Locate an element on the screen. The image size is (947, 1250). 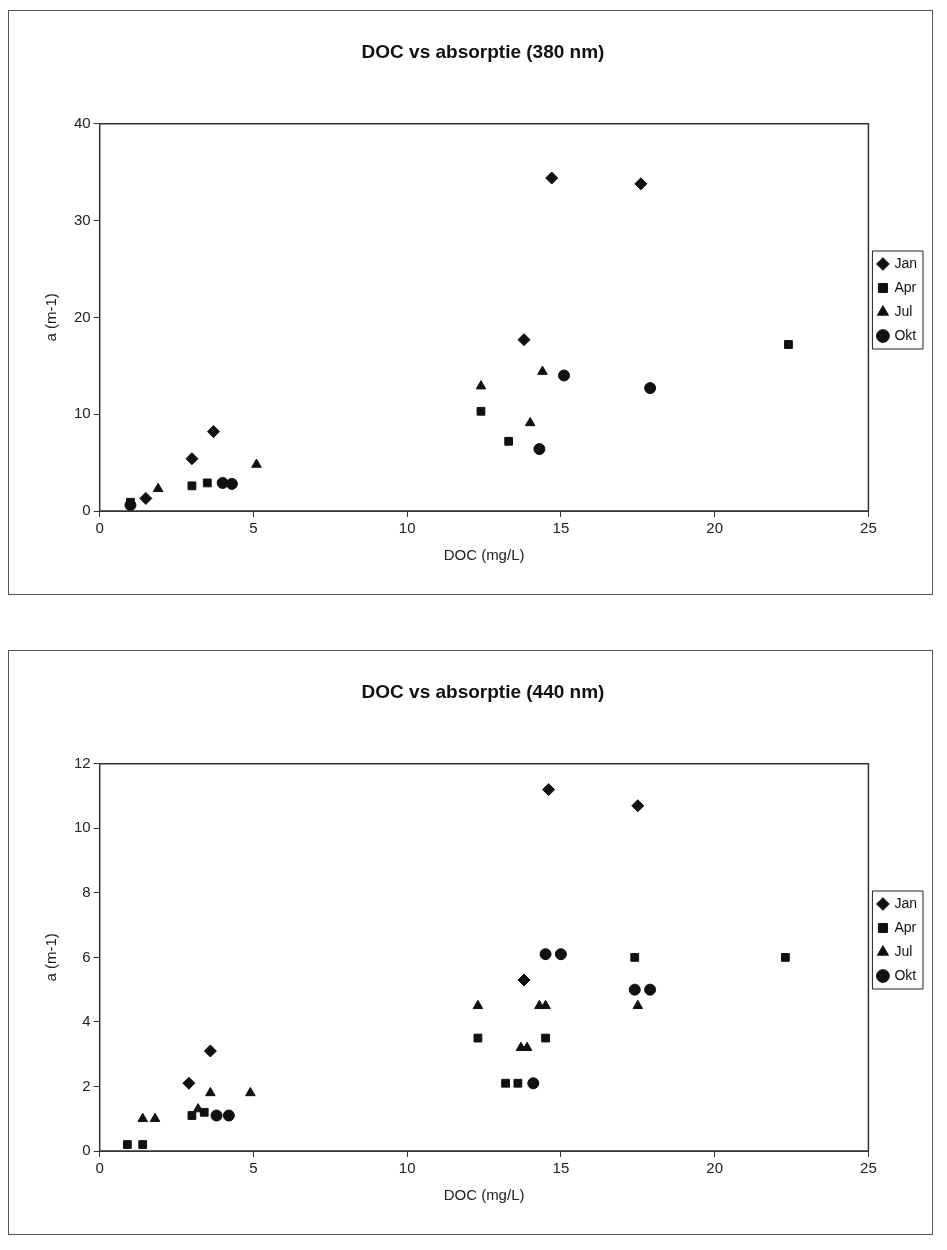
y-tick-label: 4 is located at coordinates (86, 1021).